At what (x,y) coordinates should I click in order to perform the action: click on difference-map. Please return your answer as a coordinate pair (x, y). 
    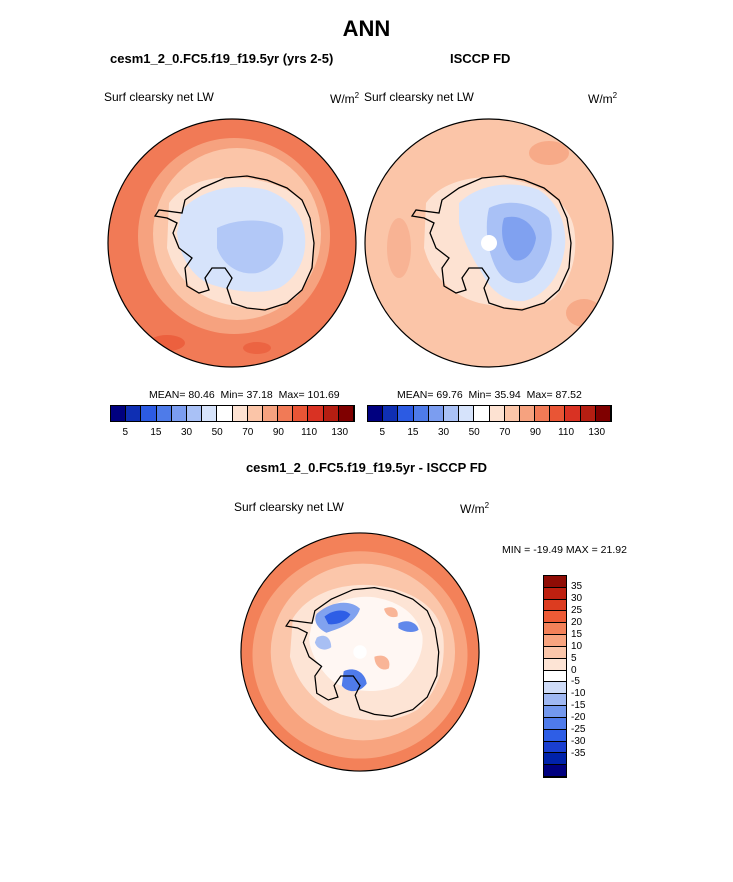
    Looking at the image, I should click on (360, 652).